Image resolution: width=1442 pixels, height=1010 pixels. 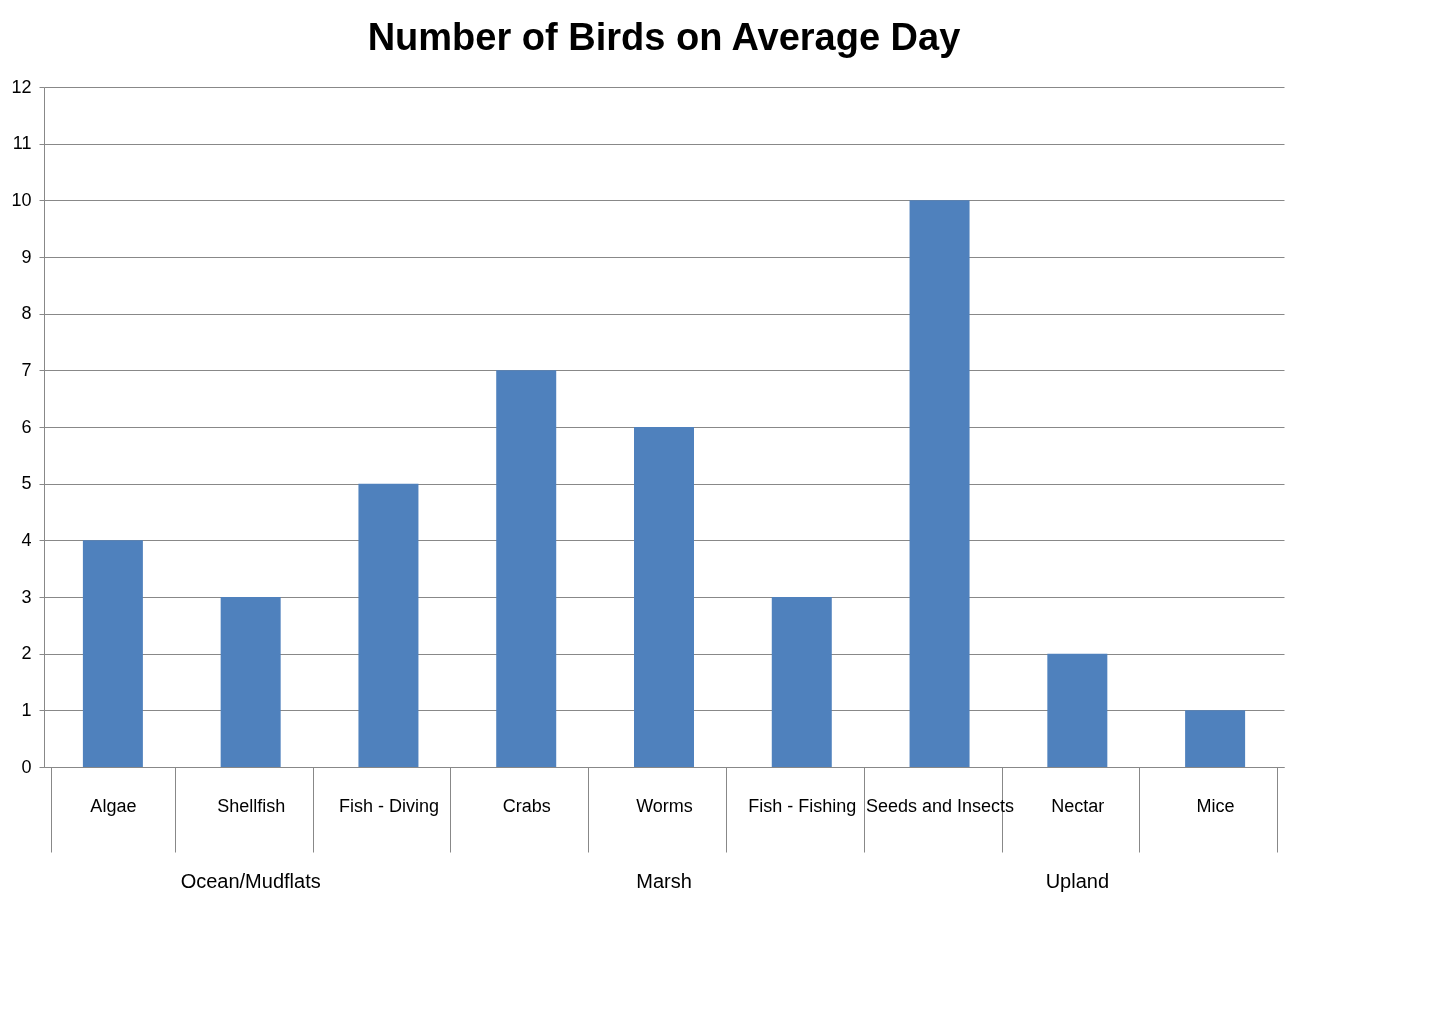 I want to click on y-tick-label: 7, so click(x=26, y=369).